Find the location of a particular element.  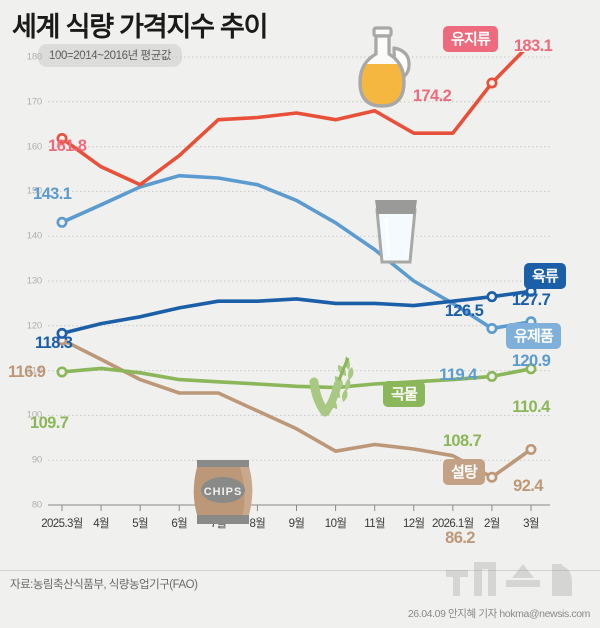

value-label: 119.4 is located at coordinates (458, 375).